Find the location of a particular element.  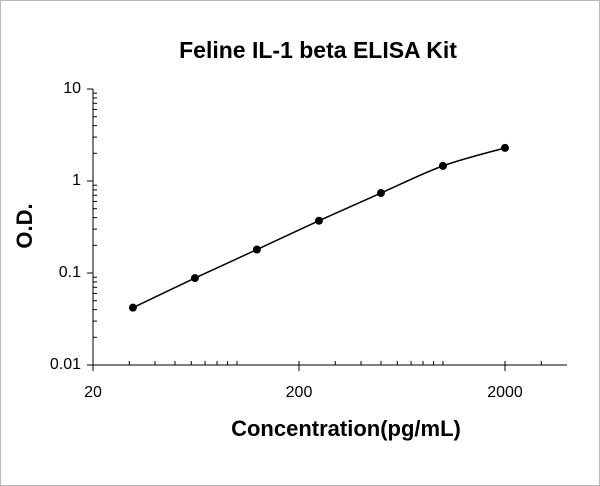

y-tick-label: 0.01 is located at coordinates (65, 364).